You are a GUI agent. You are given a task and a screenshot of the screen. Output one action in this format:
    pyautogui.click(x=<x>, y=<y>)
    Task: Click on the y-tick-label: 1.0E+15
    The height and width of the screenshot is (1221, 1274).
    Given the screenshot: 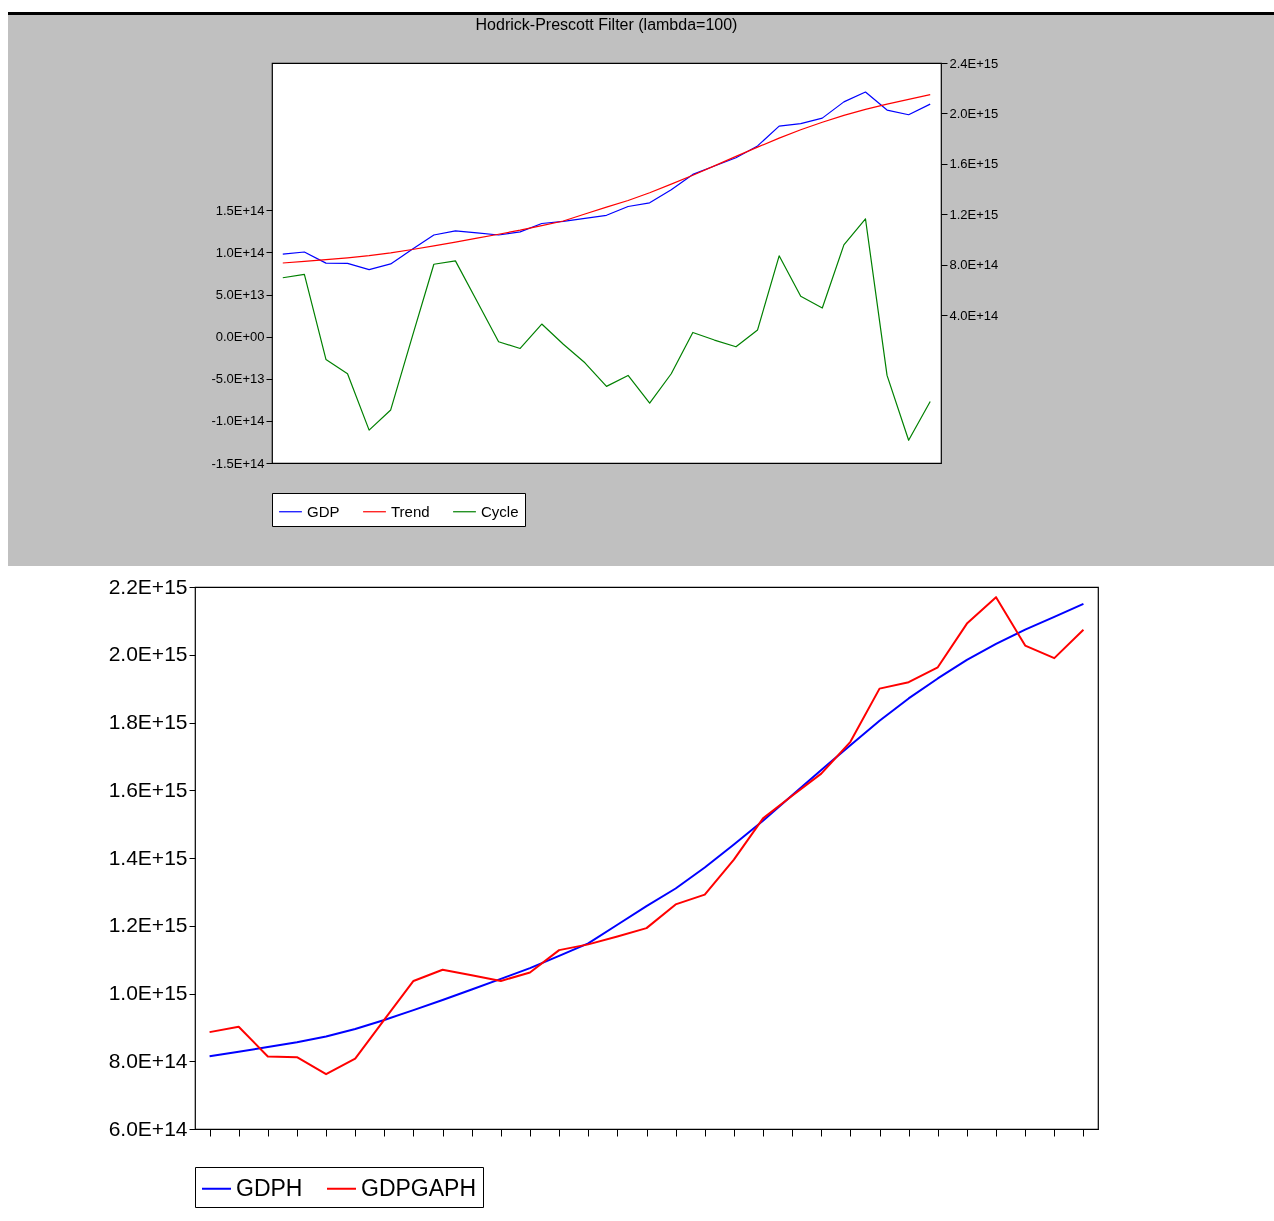 What is the action you would take?
    pyautogui.click(x=148, y=992)
    